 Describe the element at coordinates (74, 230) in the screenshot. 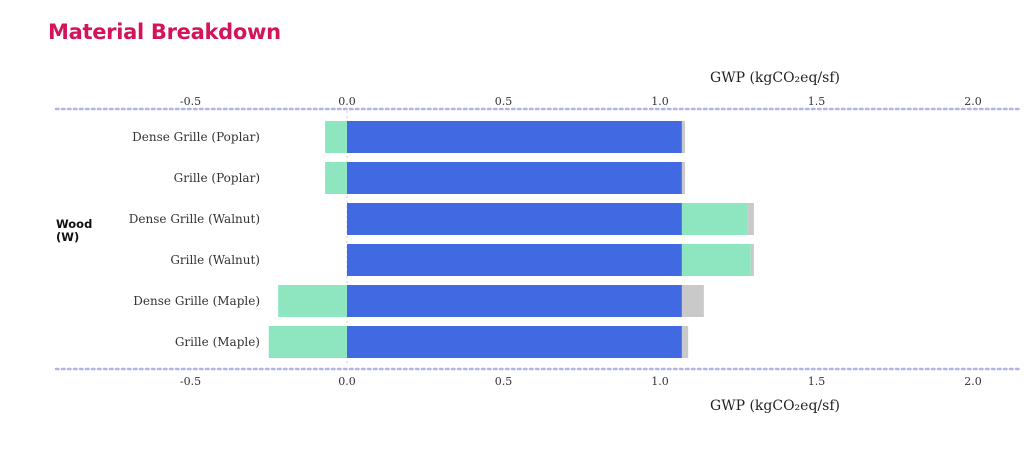

I see `group-label-wood: Wood (W)` at that location.